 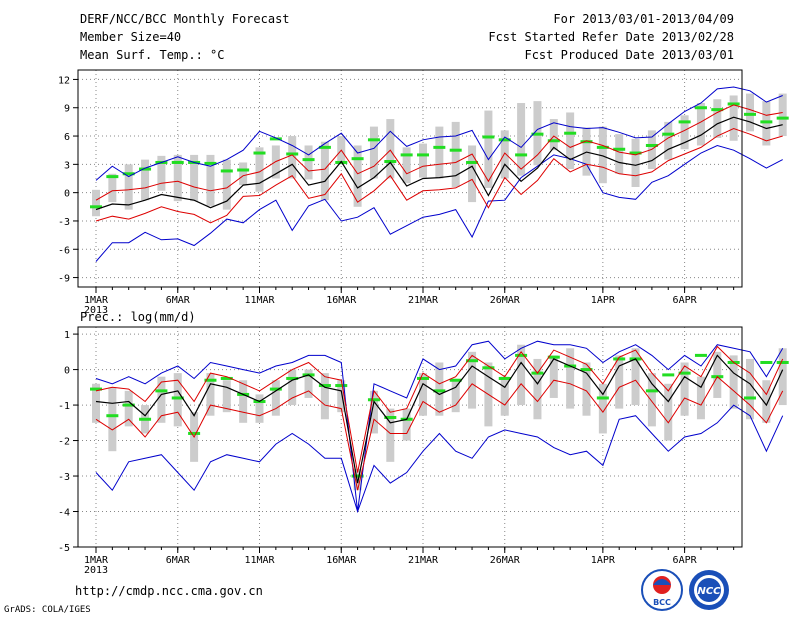 What do you see at coordinates (138, 317) in the screenshot?
I see `precip-panel-title: Prec.: log(mm/d)` at bounding box center [138, 317].